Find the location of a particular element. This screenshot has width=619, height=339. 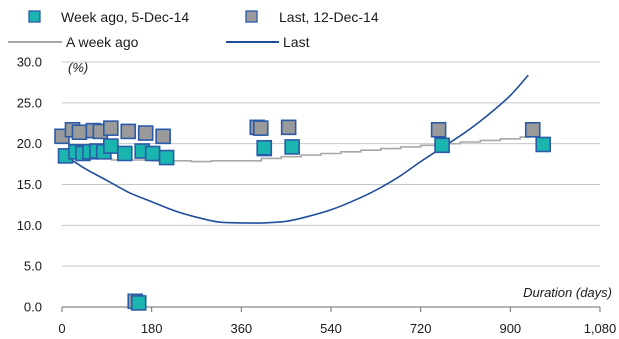

y-tick-label: 20.0 is located at coordinates (29, 143).